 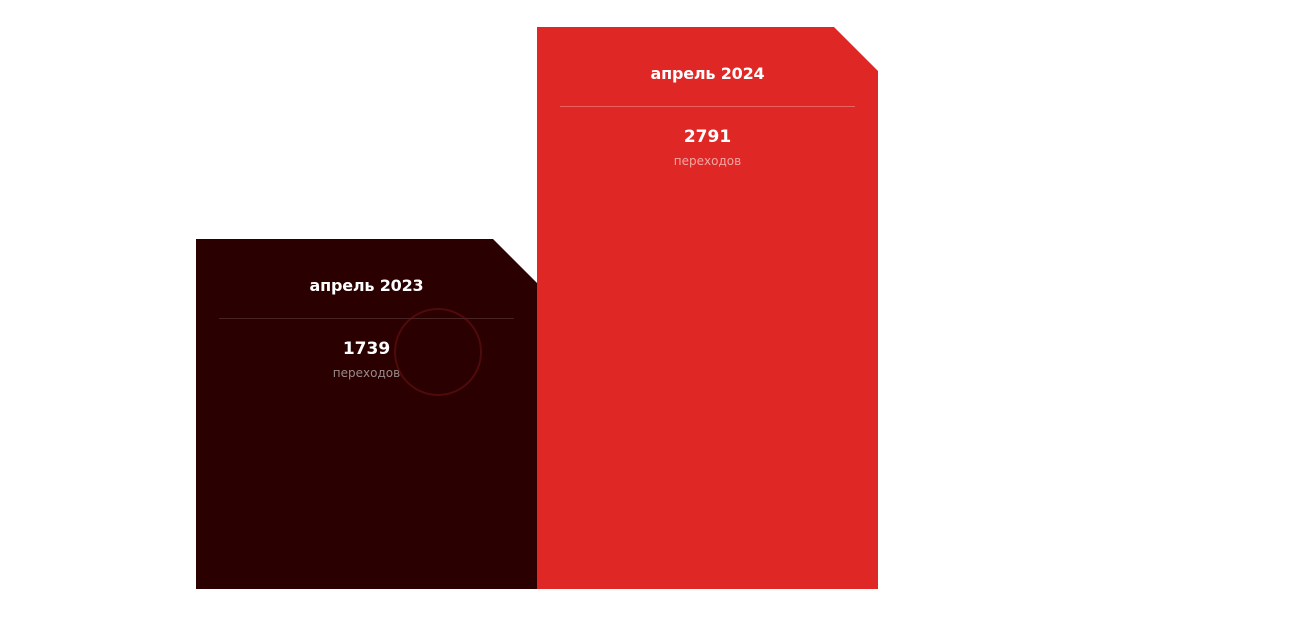 What do you see at coordinates (366, 349) in the screenshot?
I see `bar-value: 1739` at bounding box center [366, 349].